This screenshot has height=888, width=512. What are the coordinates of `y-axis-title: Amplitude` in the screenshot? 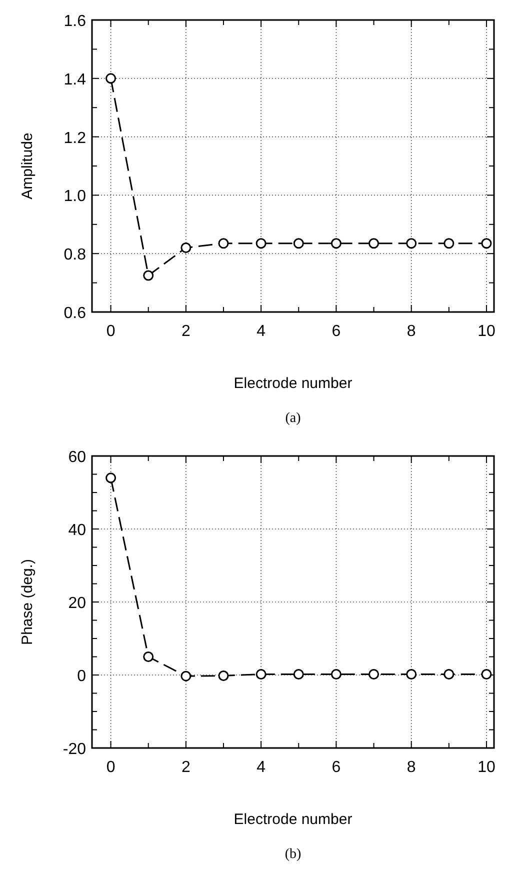 It's located at (27, 166).